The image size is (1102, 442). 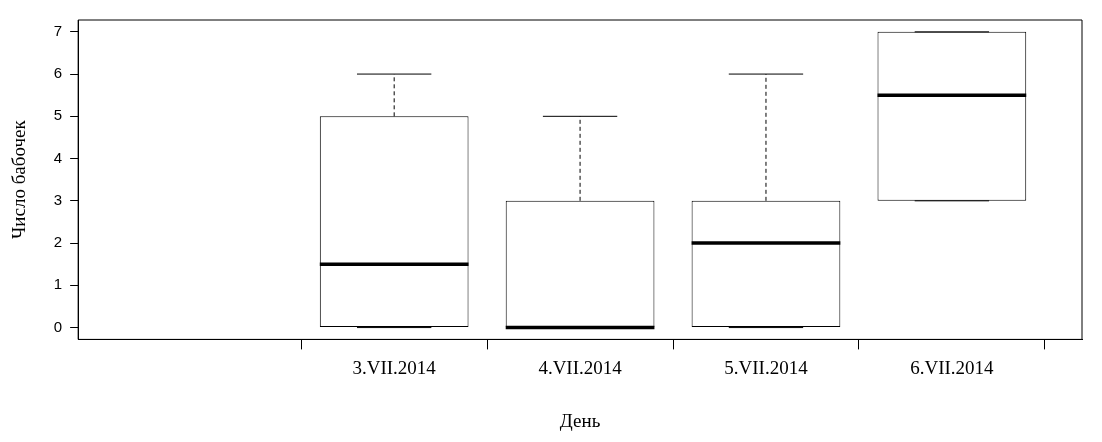 I want to click on x-axis-title: День, so click(x=580, y=420).